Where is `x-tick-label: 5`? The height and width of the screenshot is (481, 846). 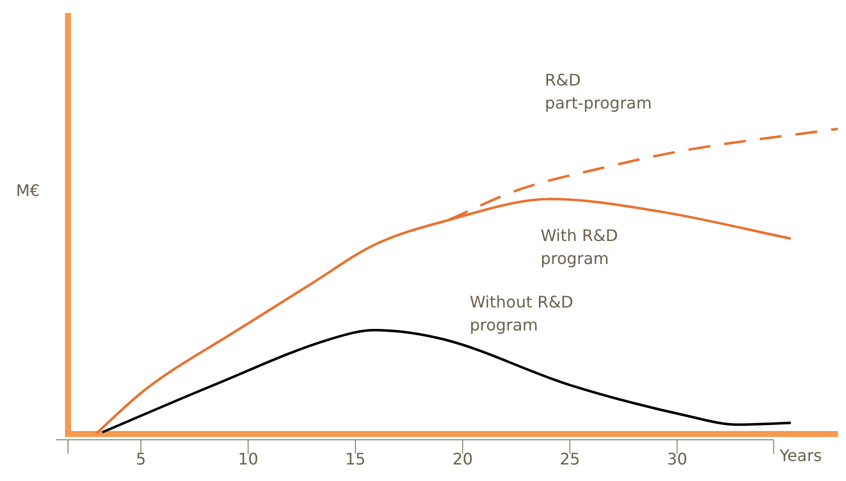 x-tick-label: 5 is located at coordinates (141, 459).